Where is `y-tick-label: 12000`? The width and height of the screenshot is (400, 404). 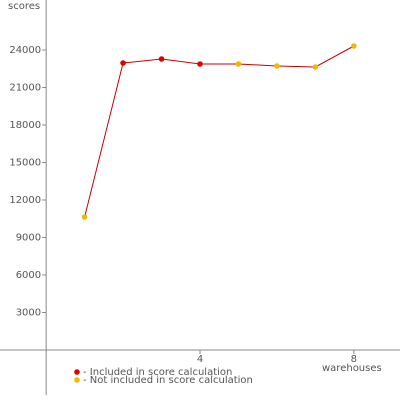
y-tick-label: 12000 is located at coordinates (25, 200).